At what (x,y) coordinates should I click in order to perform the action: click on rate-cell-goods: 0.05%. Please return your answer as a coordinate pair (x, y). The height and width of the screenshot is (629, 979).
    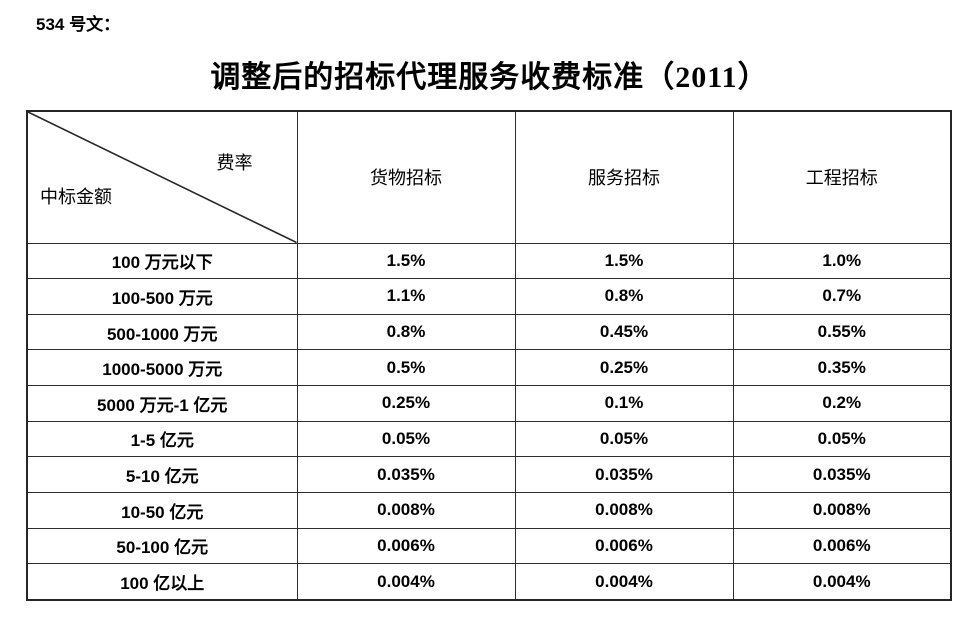
    Looking at the image, I should click on (406, 439).